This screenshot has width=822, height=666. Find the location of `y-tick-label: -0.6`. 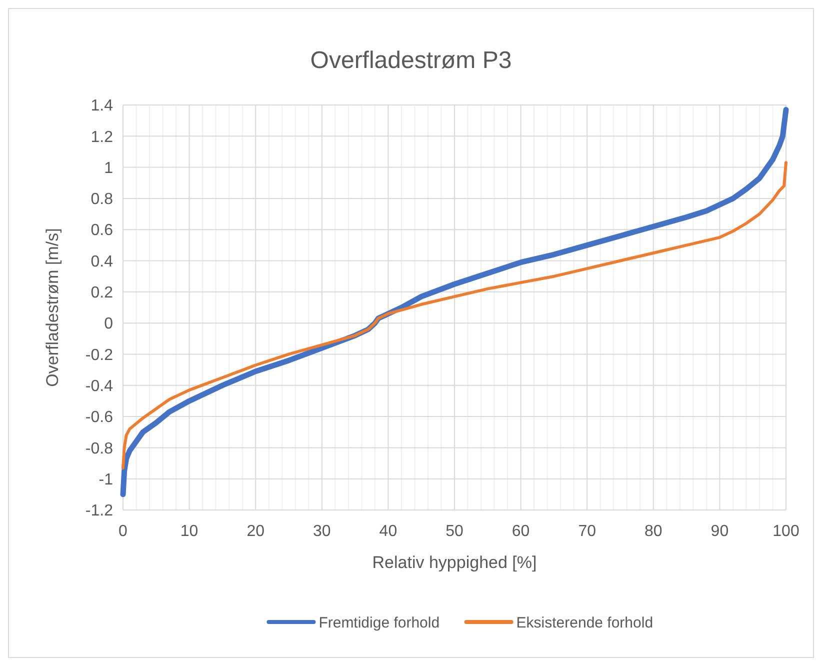

y-tick-label: -0.6 is located at coordinates (99, 417).